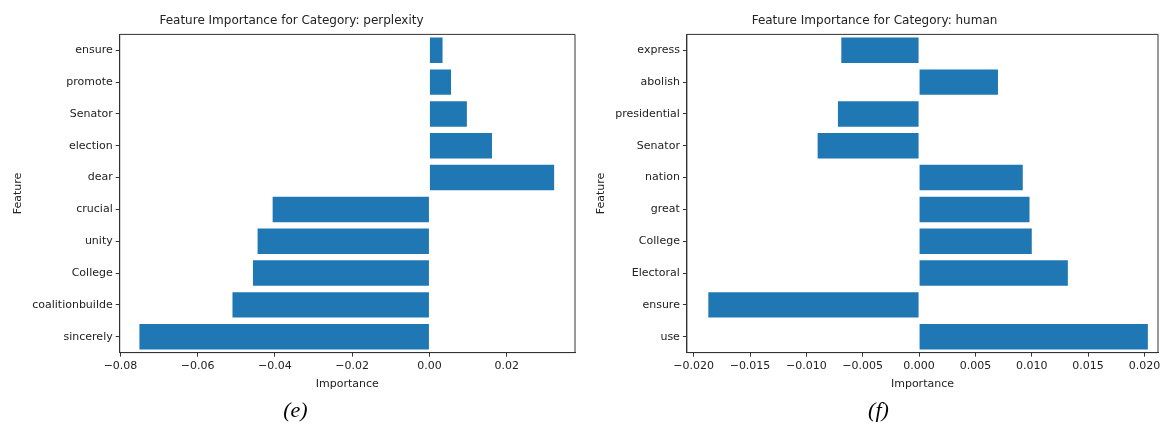 The width and height of the screenshot is (1167, 439). What do you see at coordinates (1144, 366) in the screenshot?
I see `x-tick-label: 0.020` at bounding box center [1144, 366].